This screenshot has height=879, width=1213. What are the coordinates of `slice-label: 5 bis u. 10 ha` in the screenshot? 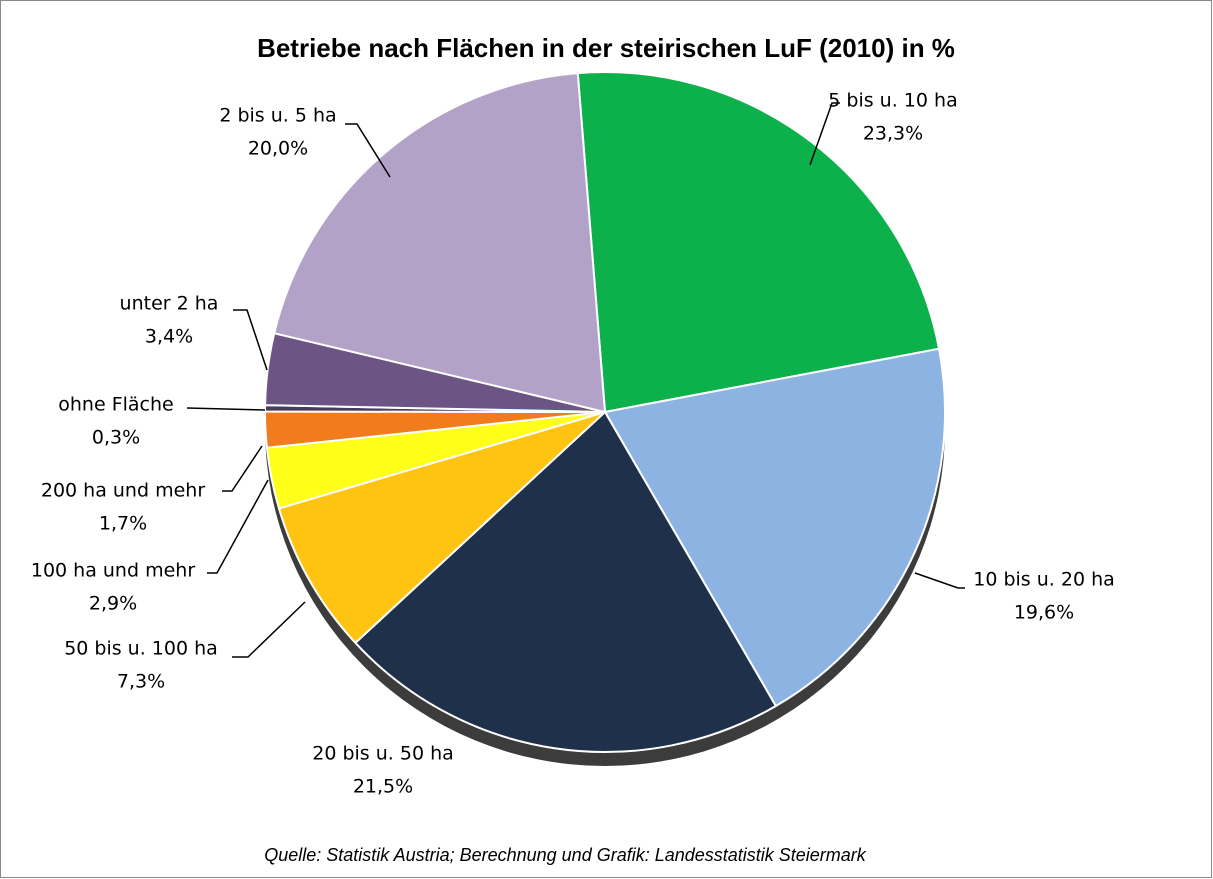 It's located at (892, 101).